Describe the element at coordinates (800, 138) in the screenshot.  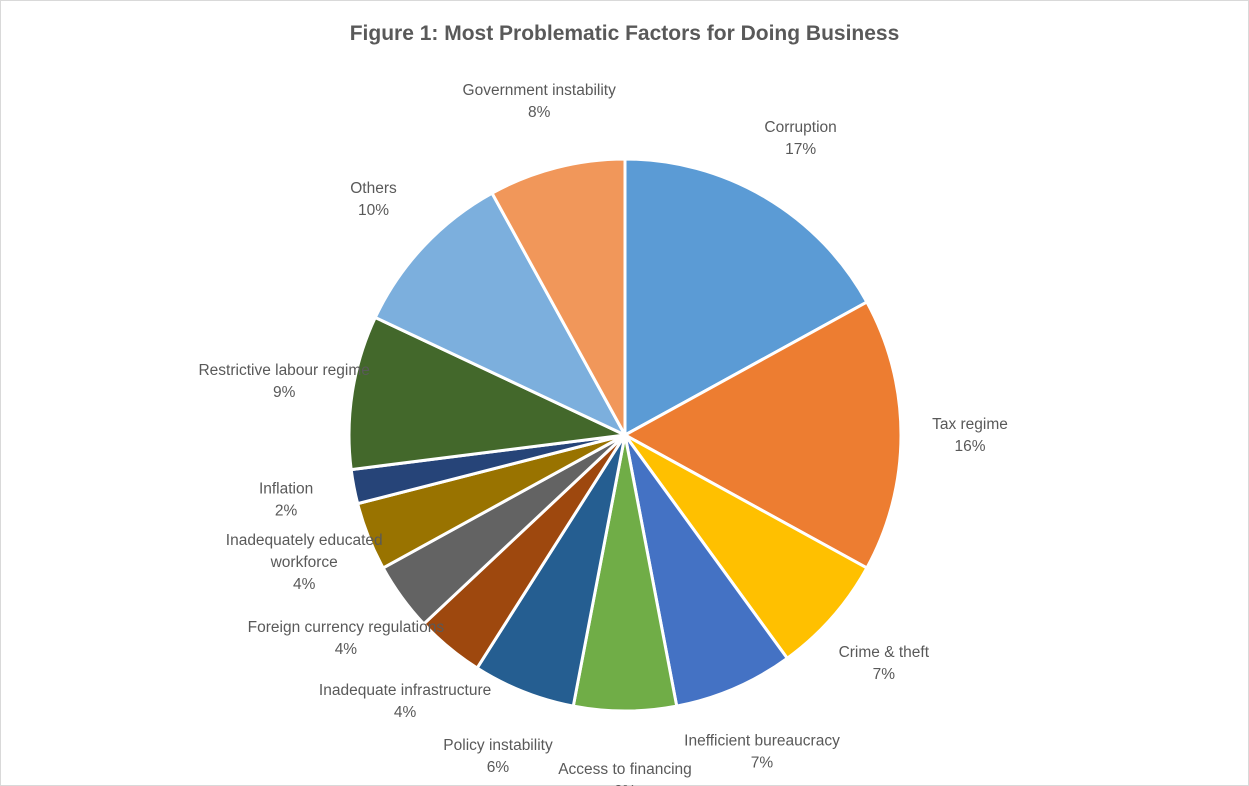
I see `label-corruption: Corruption 17%` at that location.